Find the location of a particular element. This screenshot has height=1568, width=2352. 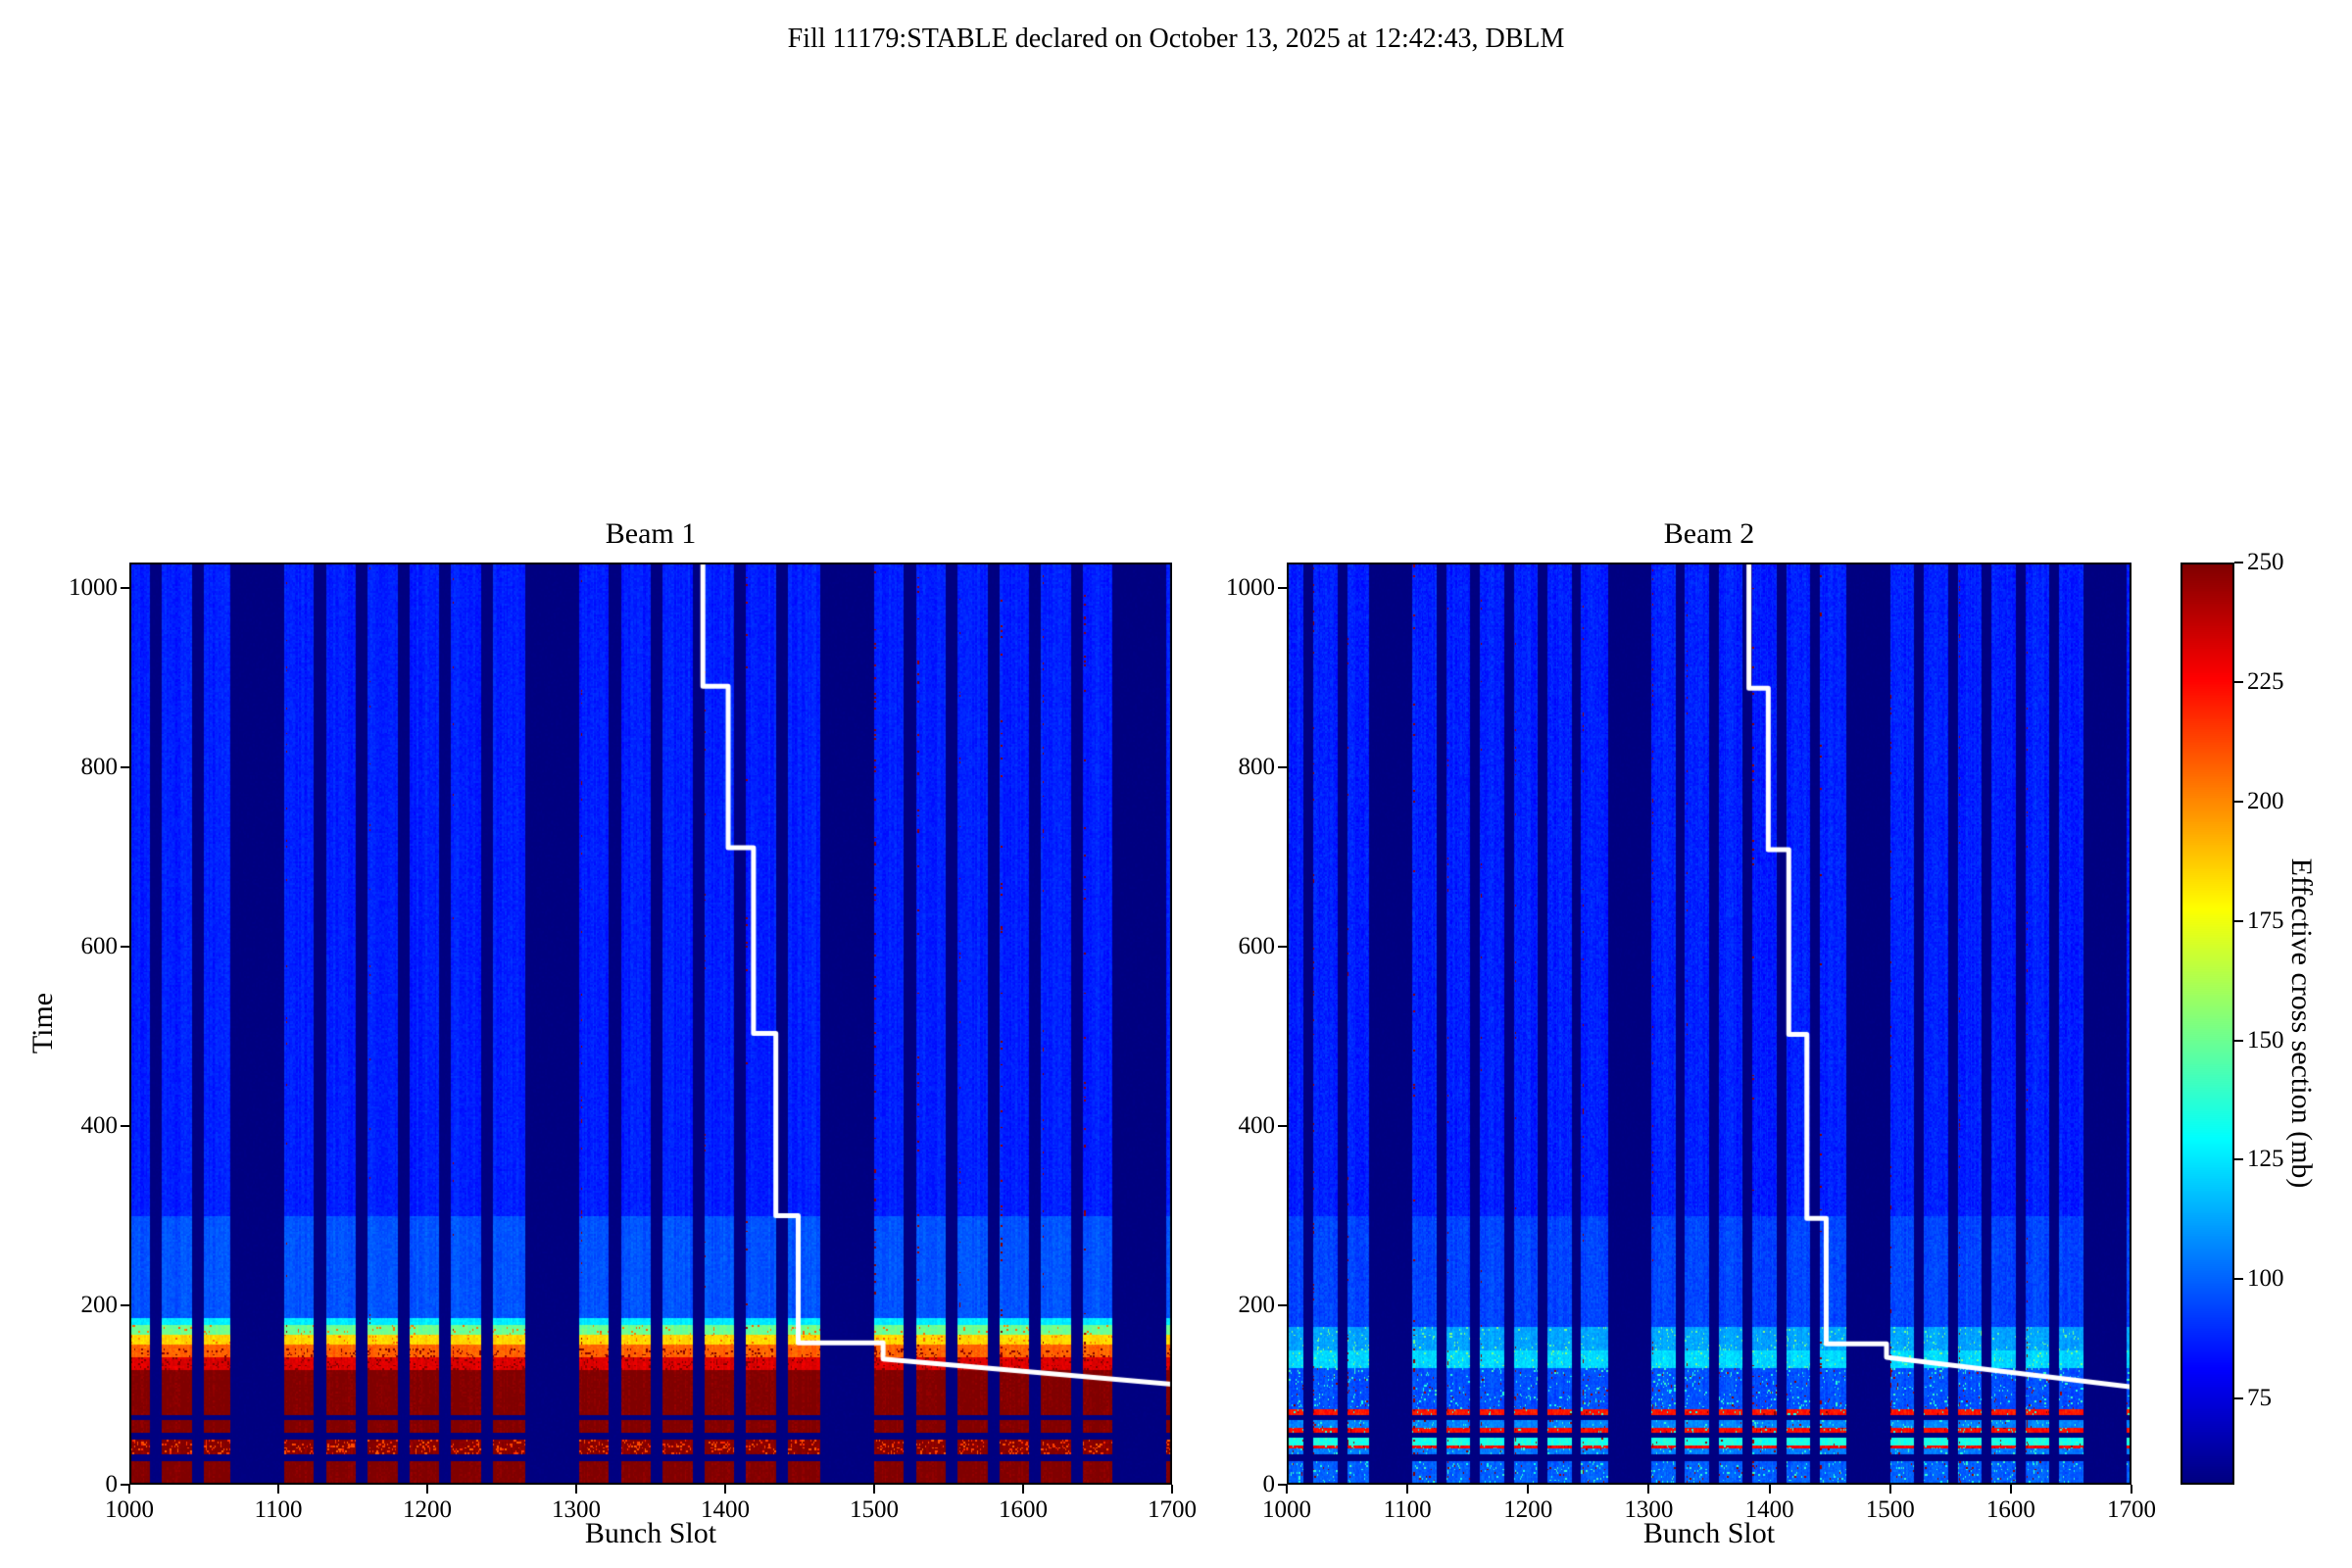

y-axis-label: Time is located at coordinates (42, 1023).